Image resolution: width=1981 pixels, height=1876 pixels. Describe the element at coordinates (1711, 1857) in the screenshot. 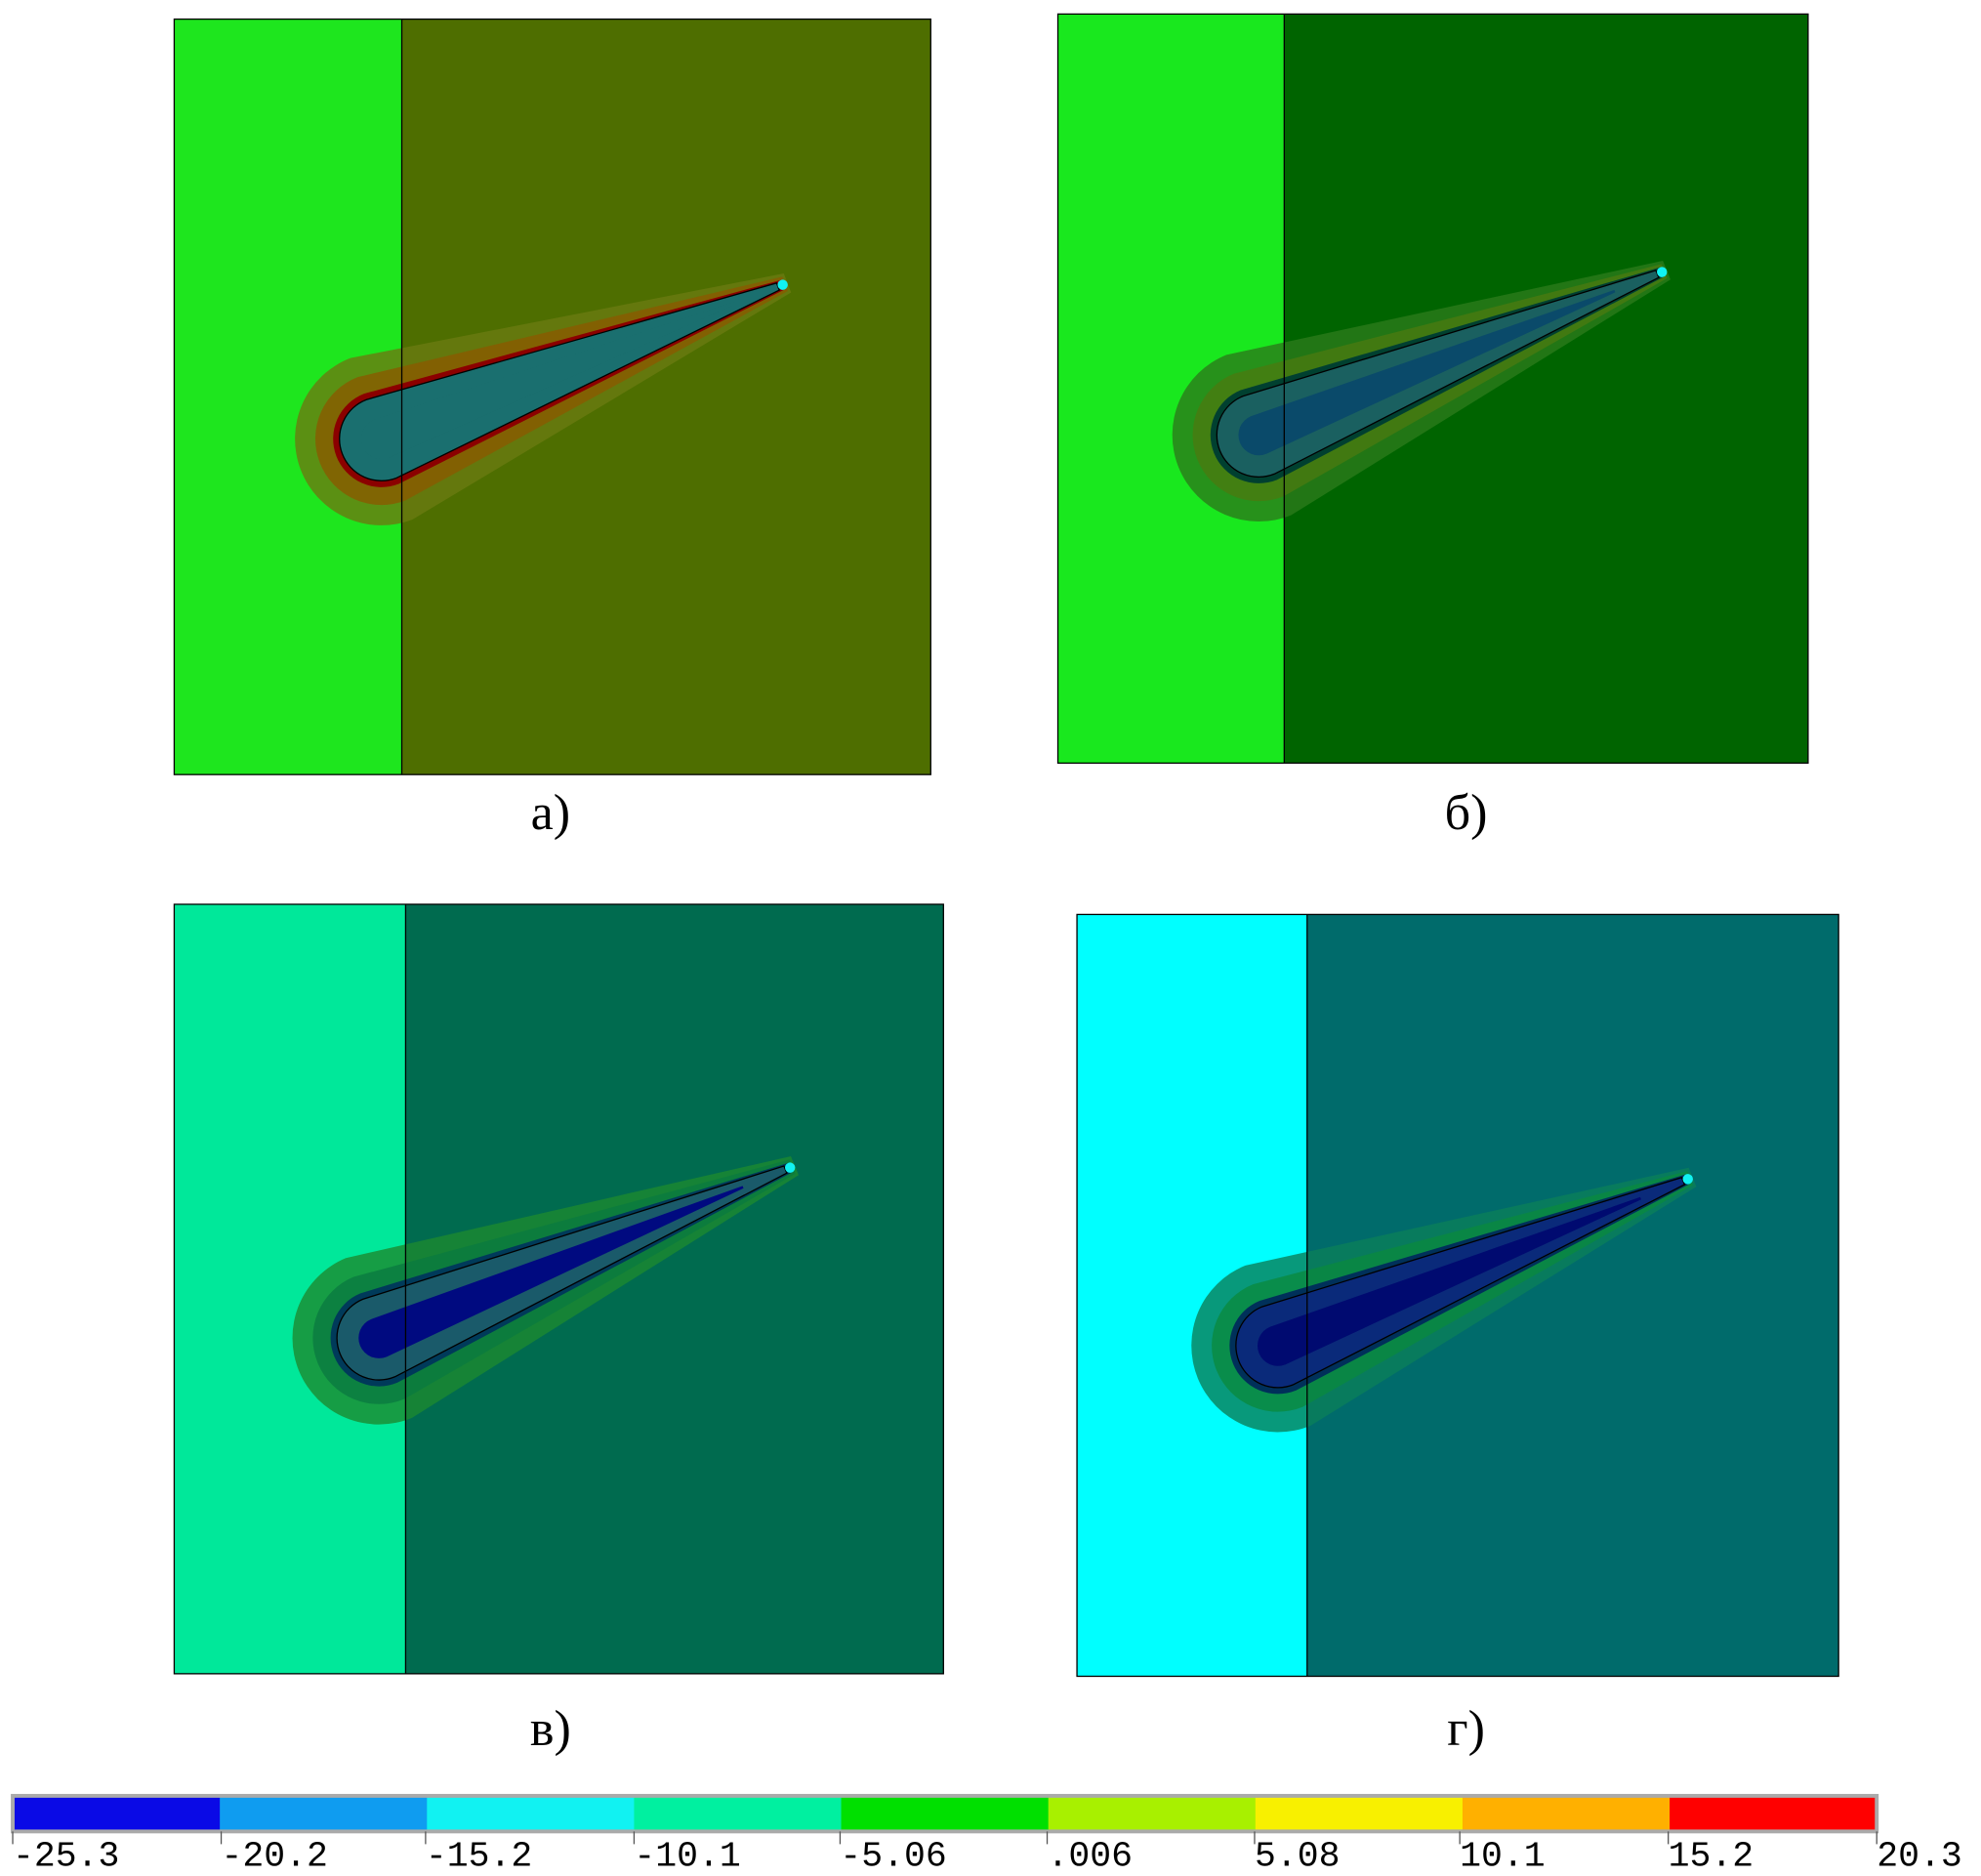

I see `tick-label: 15.2` at that location.